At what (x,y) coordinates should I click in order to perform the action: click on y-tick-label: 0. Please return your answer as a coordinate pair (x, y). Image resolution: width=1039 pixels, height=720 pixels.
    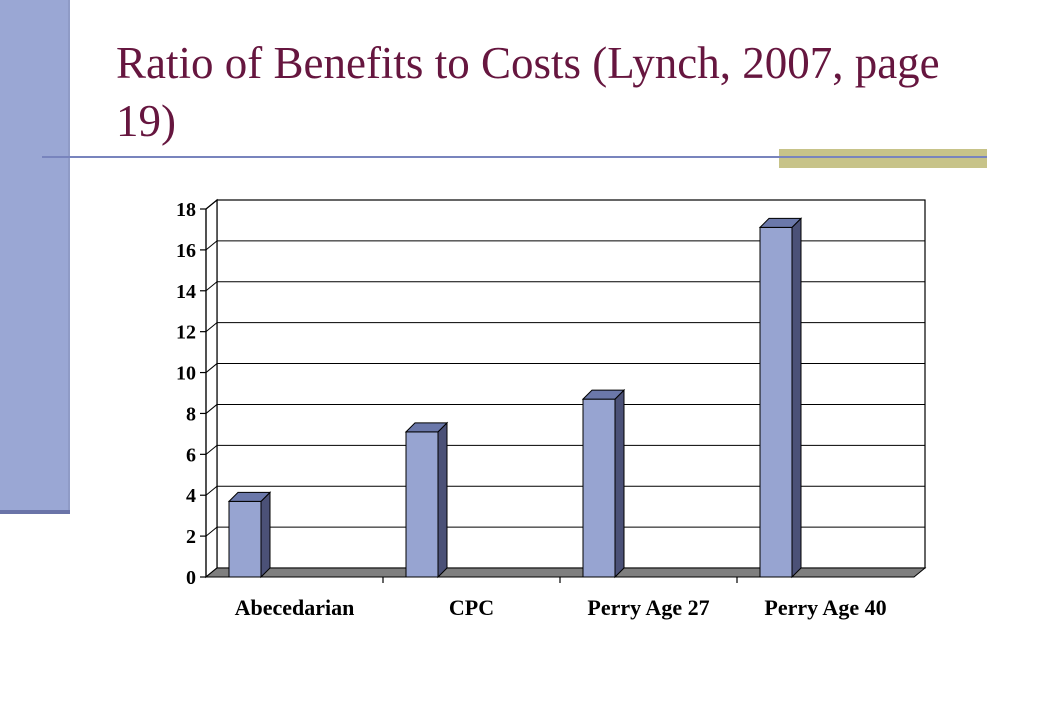
    Looking at the image, I should click on (191, 578).